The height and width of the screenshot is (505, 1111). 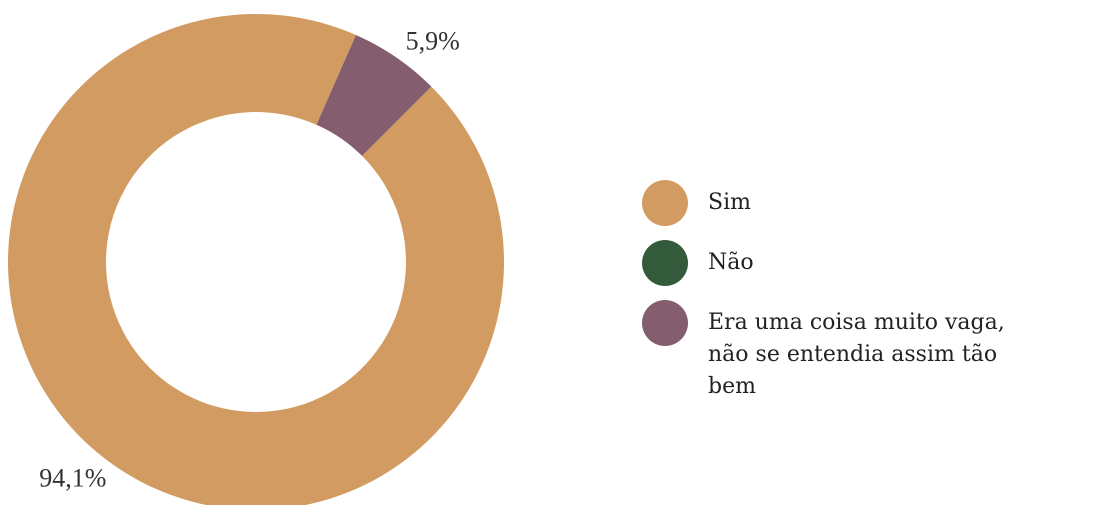 What do you see at coordinates (872, 263) in the screenshot?
I see `legend-item: Não` at bounding box center [872, 263].